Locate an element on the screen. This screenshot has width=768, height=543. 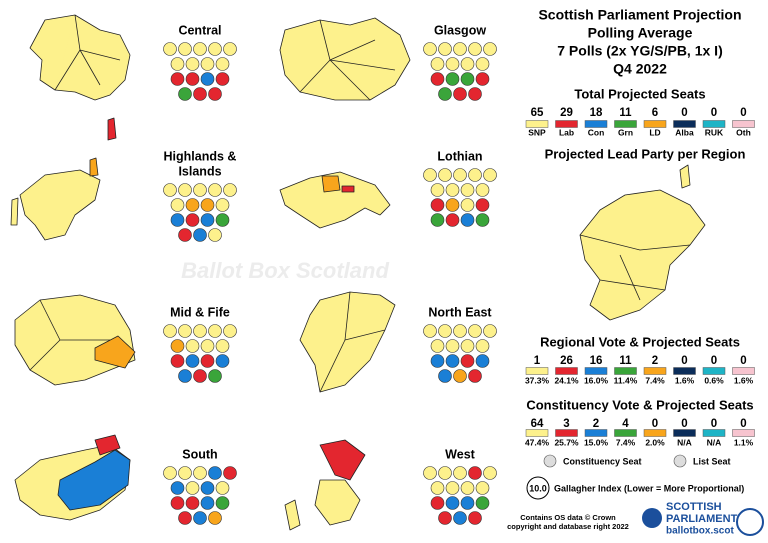
credit: copyright and database right 2022 is located at coordinates (568, 526).